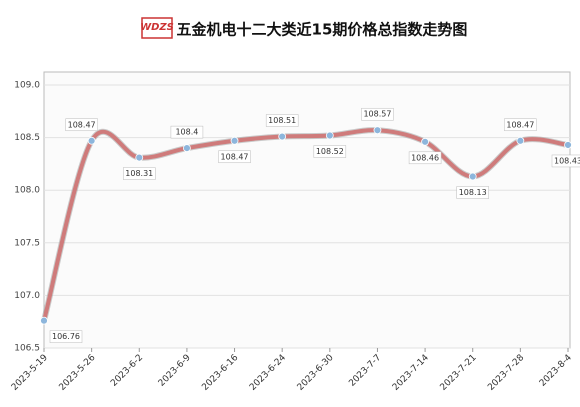  I want to click on x-tick-label: 2023-6-2, so click(127, 371).